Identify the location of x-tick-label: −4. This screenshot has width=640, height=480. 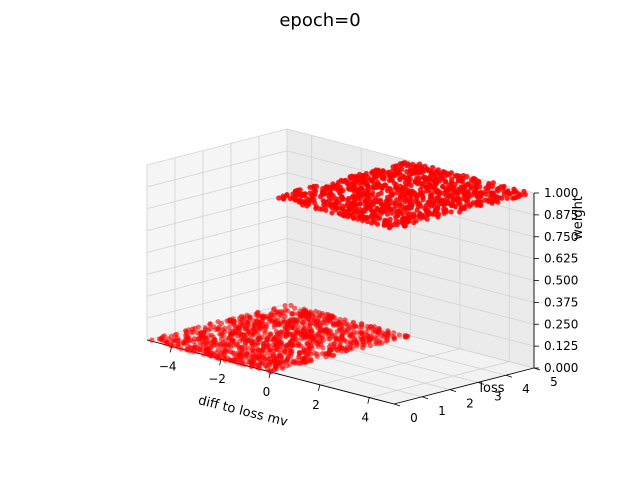
(168, 366).